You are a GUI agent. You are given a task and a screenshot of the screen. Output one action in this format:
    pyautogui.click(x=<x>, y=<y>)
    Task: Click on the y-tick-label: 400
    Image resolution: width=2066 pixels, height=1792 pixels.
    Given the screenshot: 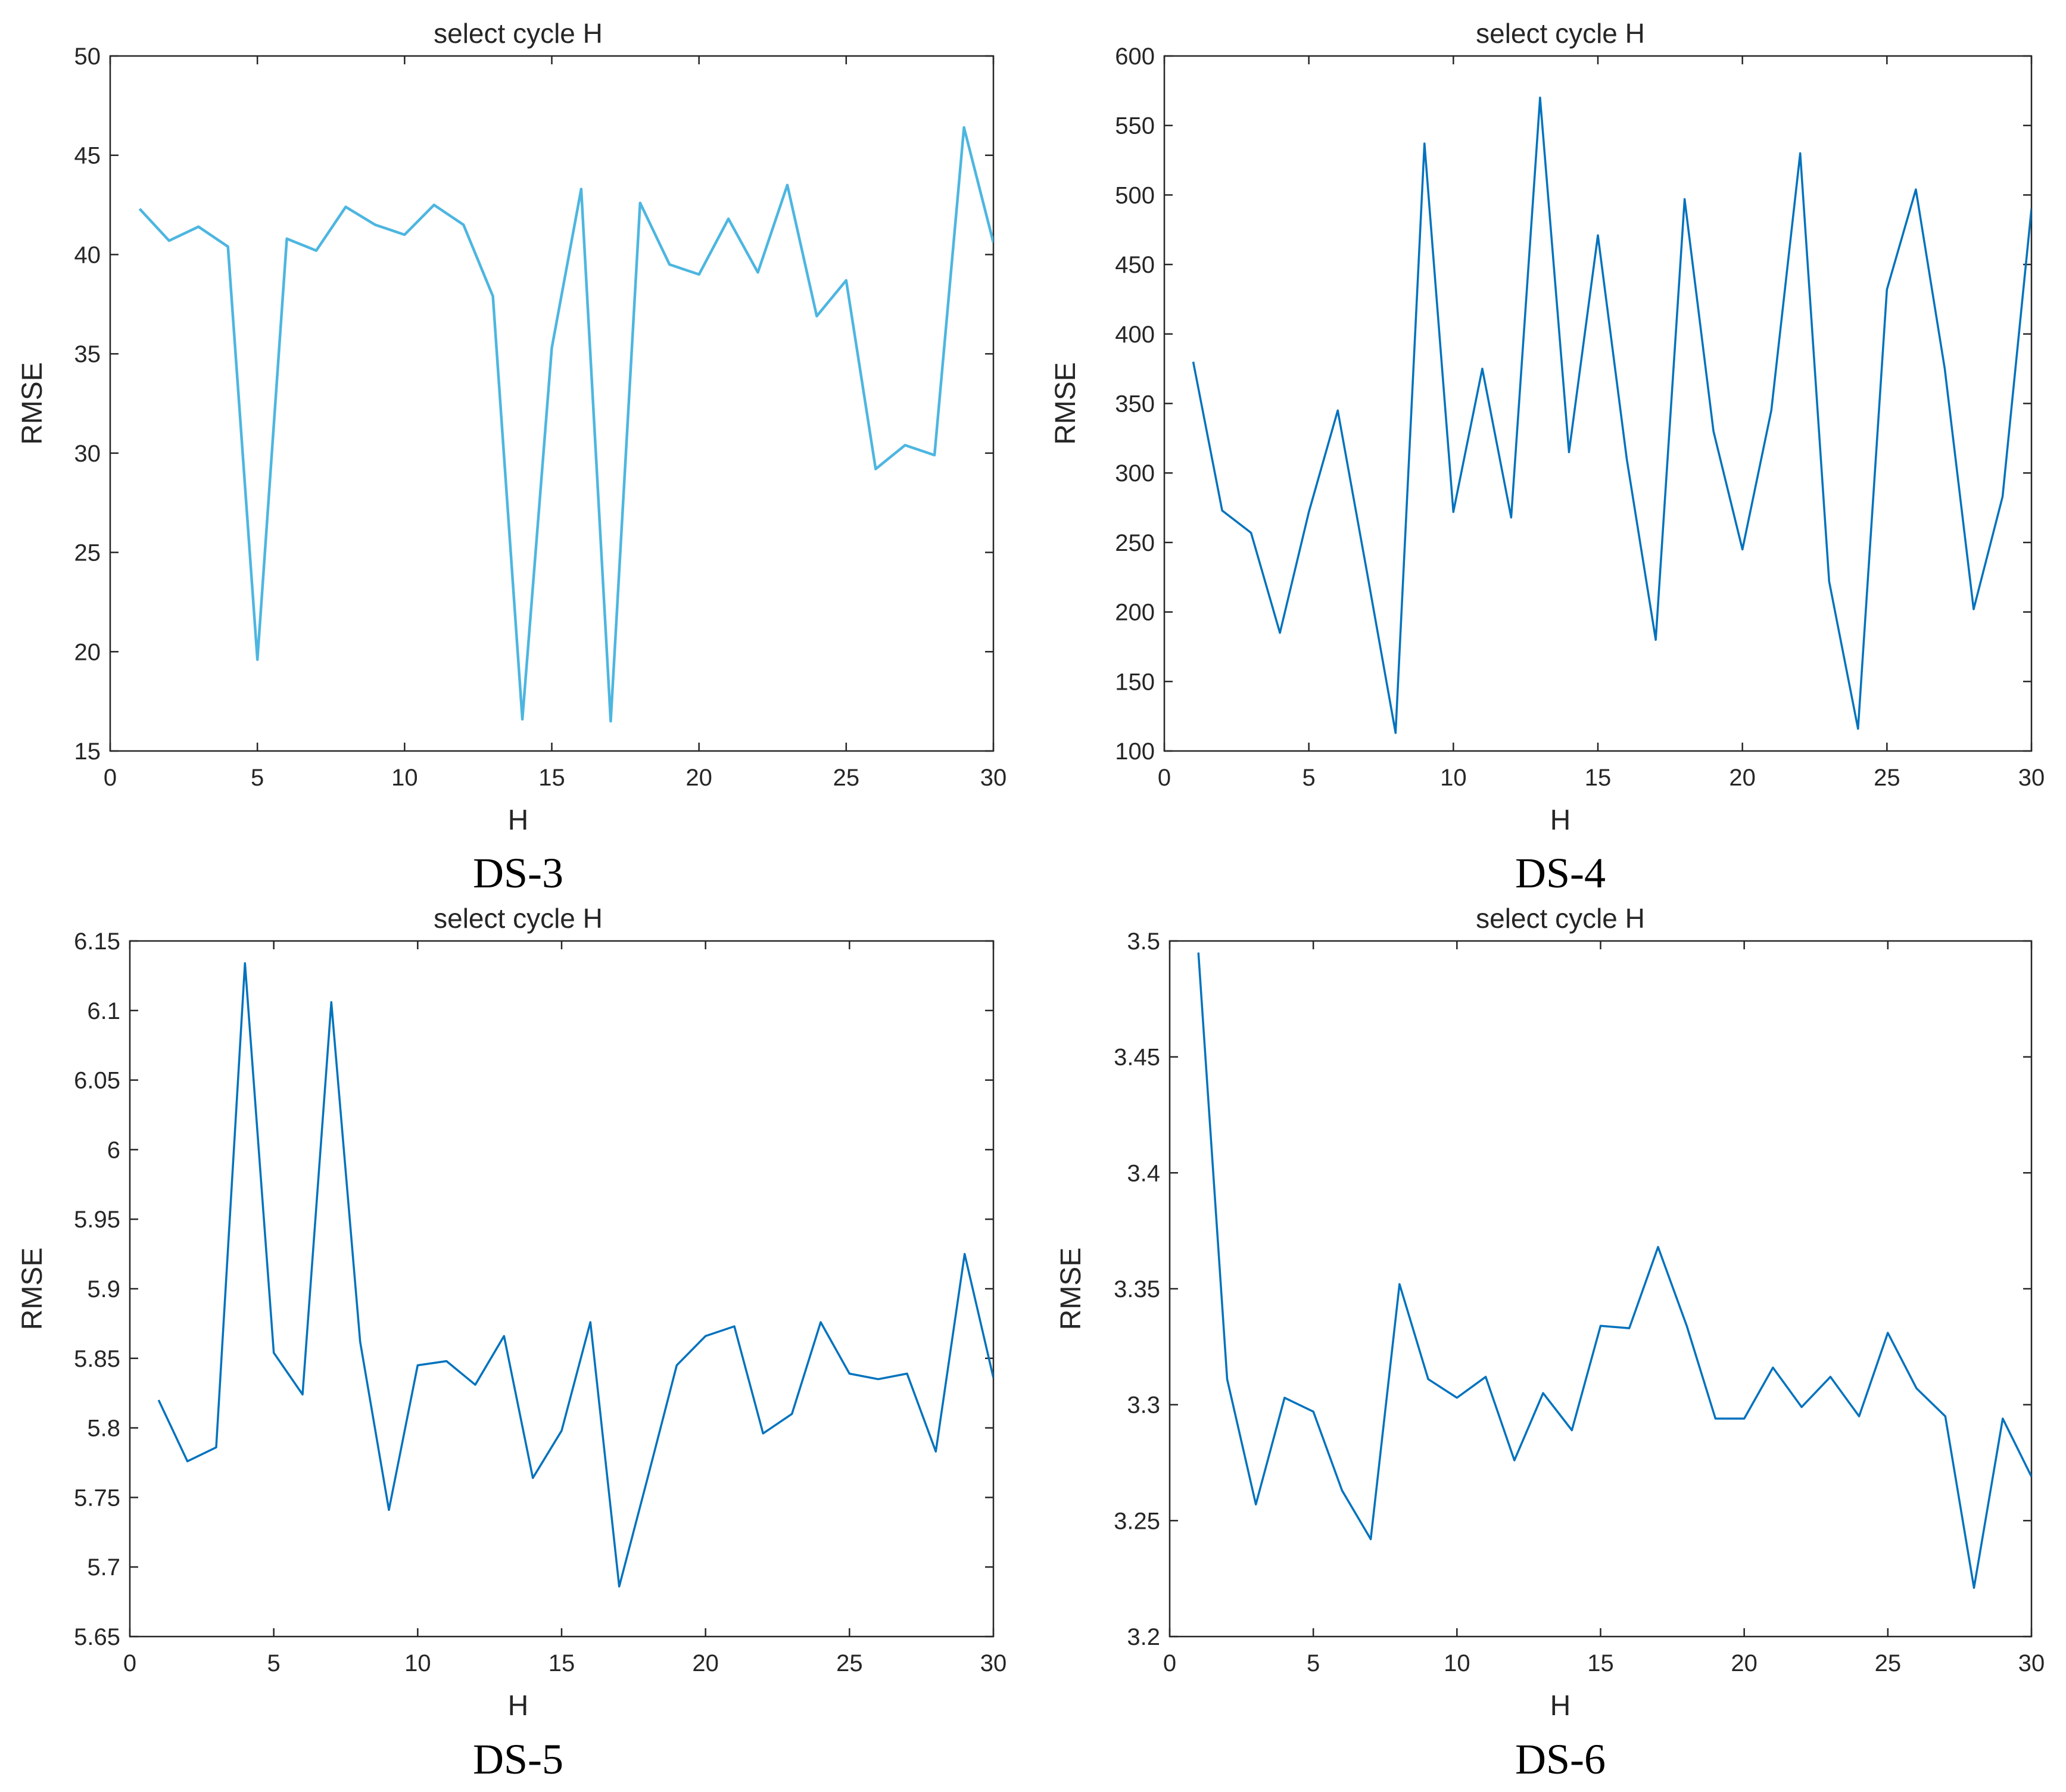 What is the action you would take?
    pyautogui.click(x=1135, y=335)
    